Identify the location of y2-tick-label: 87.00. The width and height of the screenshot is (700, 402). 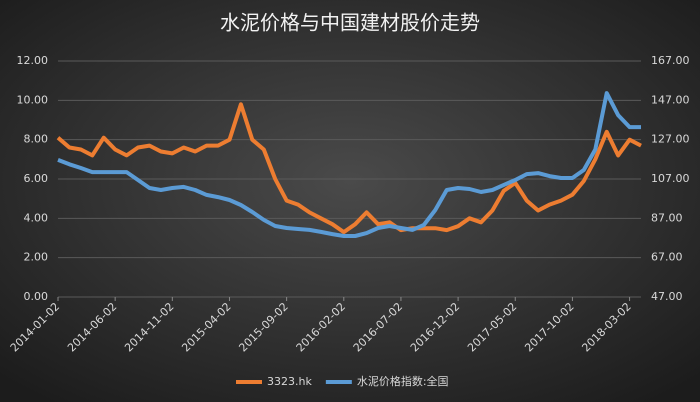
(667, 217).